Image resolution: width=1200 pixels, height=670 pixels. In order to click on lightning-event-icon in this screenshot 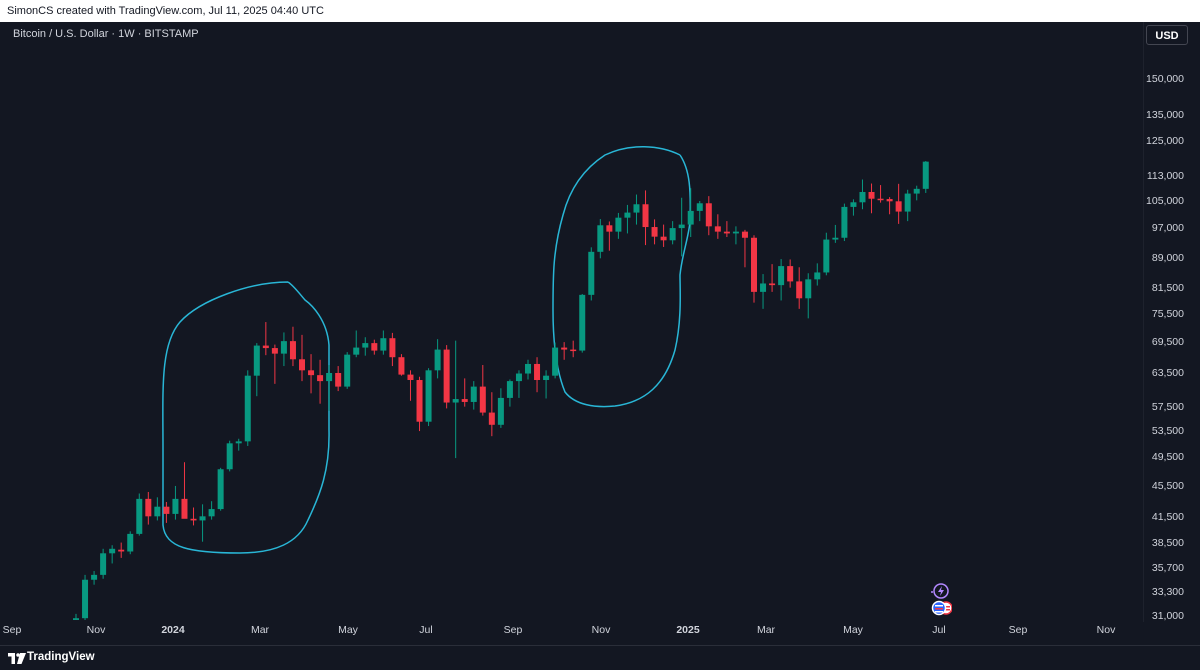, I will do `click(940, 591)`.